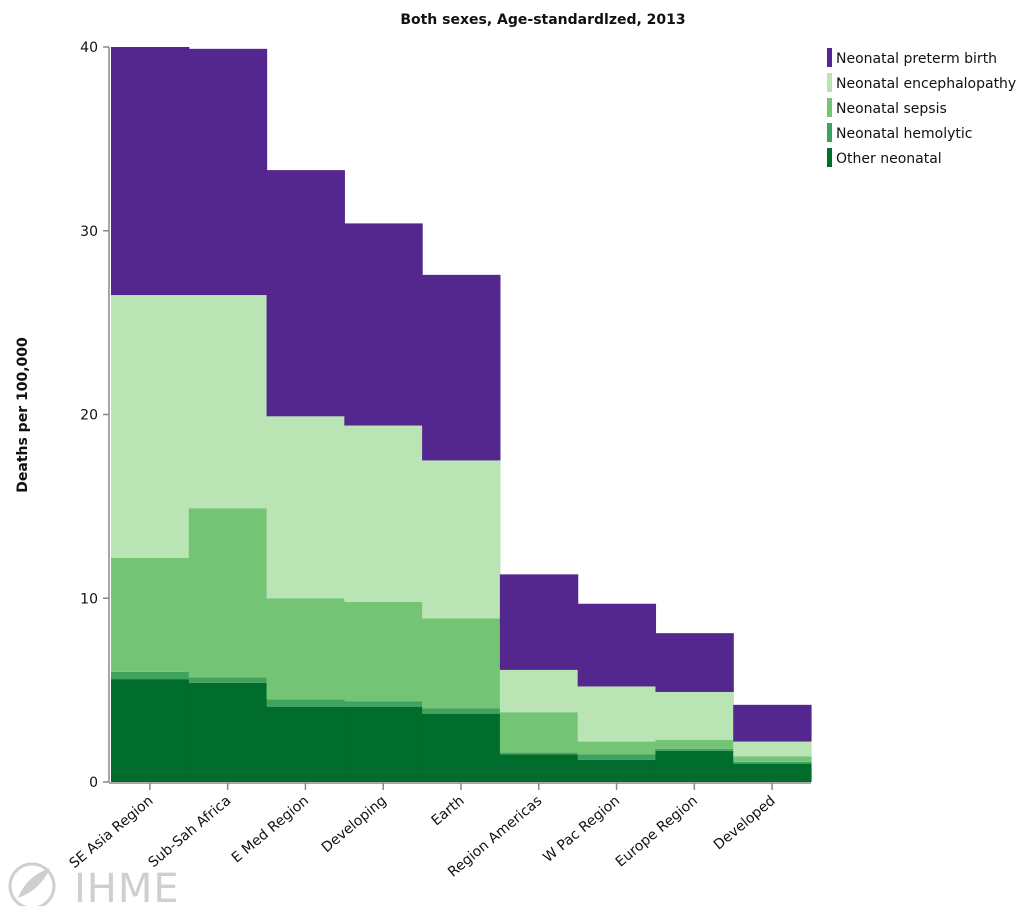 The height and width of the screenshot is (906, 1032). I want to click on x-tick-label-4: Earth, so click(448, 811).